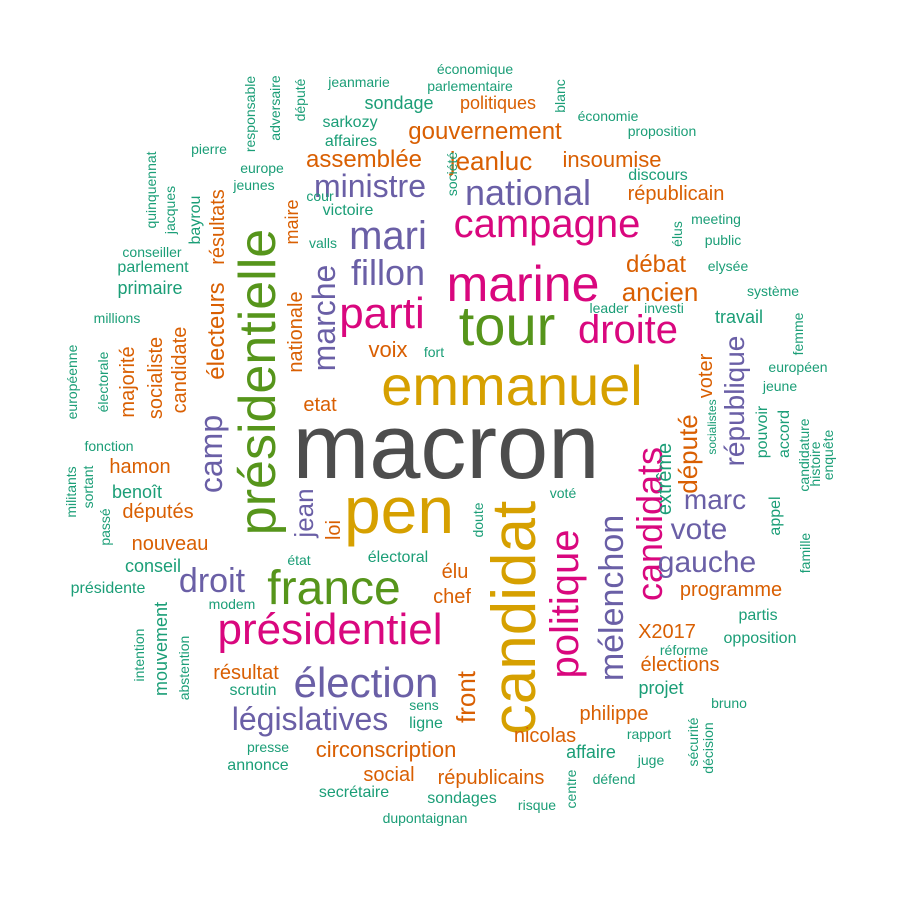 This screenshot has width=900, height=900. Describe the element at coordinates (485, 131) in the screenshot. I see `word-gouvernement: gouvernement` at that location.